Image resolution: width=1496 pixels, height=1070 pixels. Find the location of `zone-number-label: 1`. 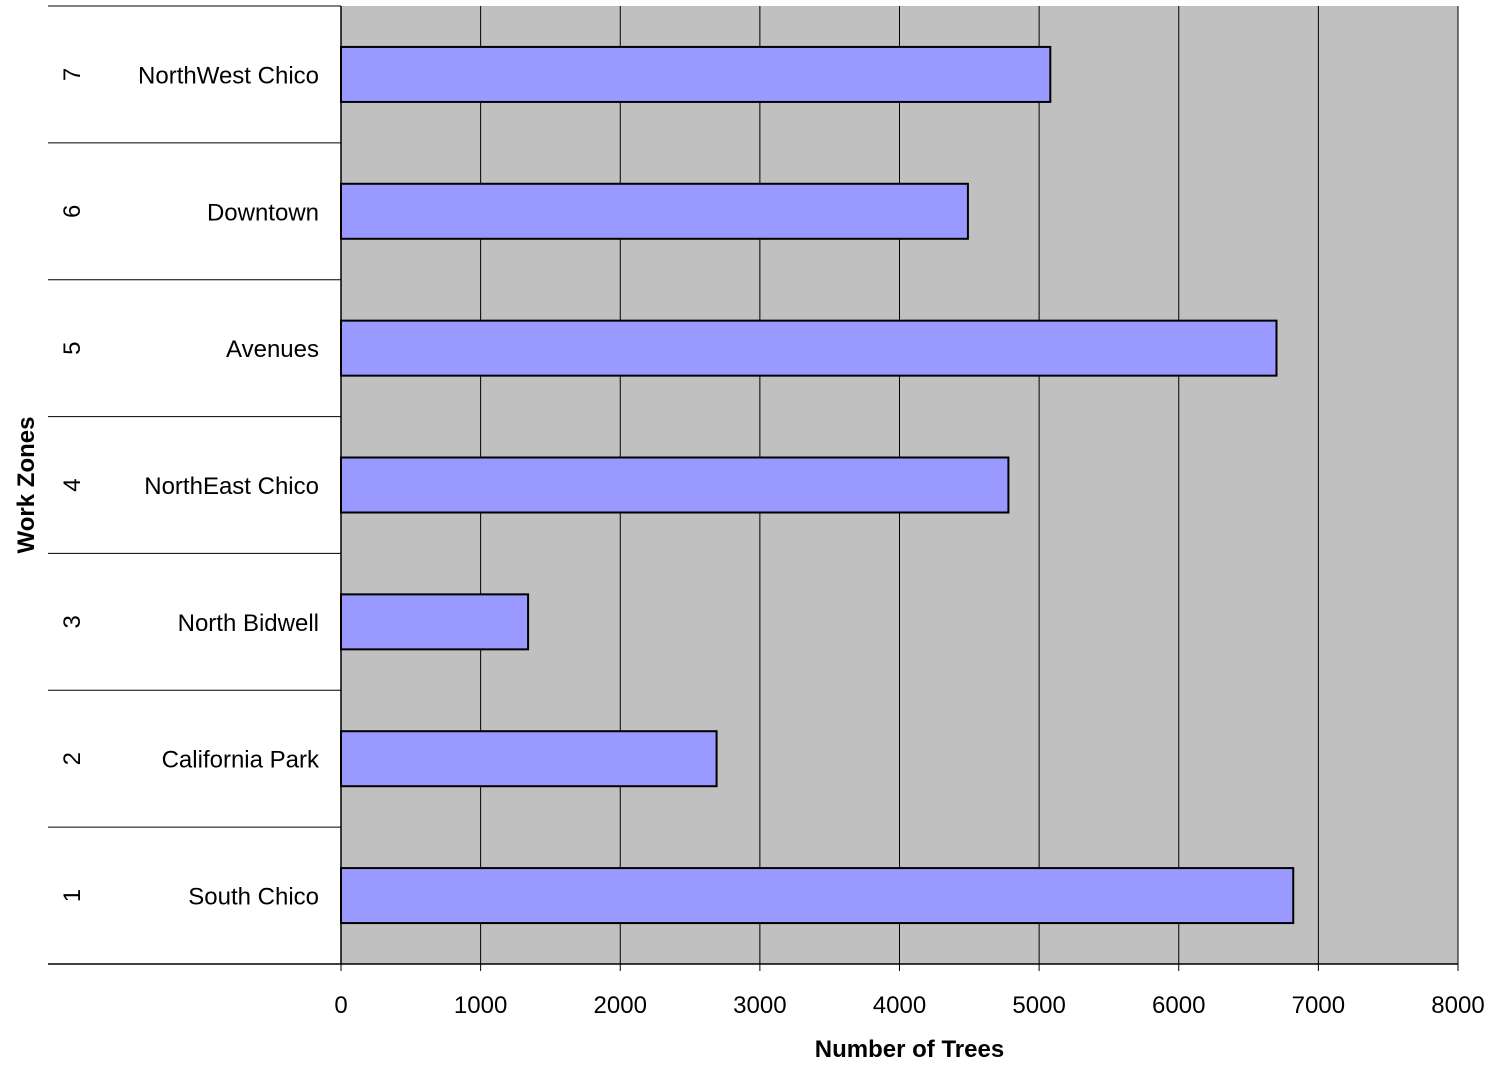

zone-number-label: 1 is located at coordinates (72, 895).